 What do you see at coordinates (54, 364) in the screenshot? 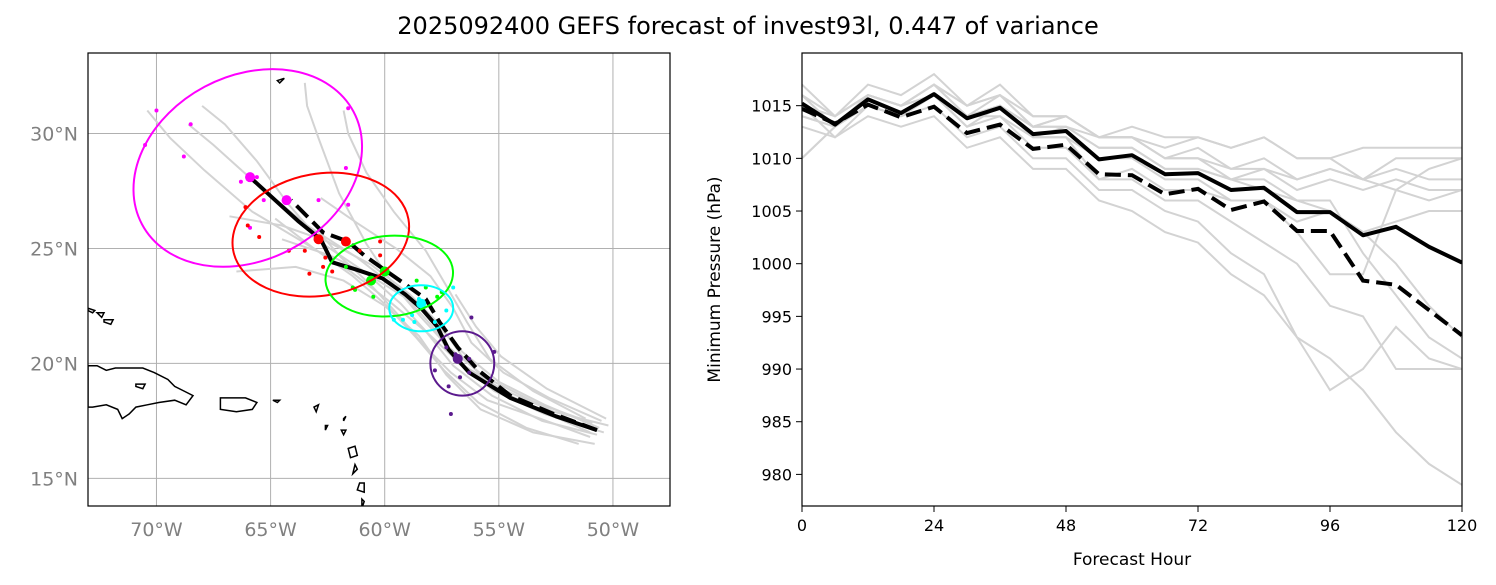
I see `map-lat-tick-label: 20°N` at bounding box center [54, 364].